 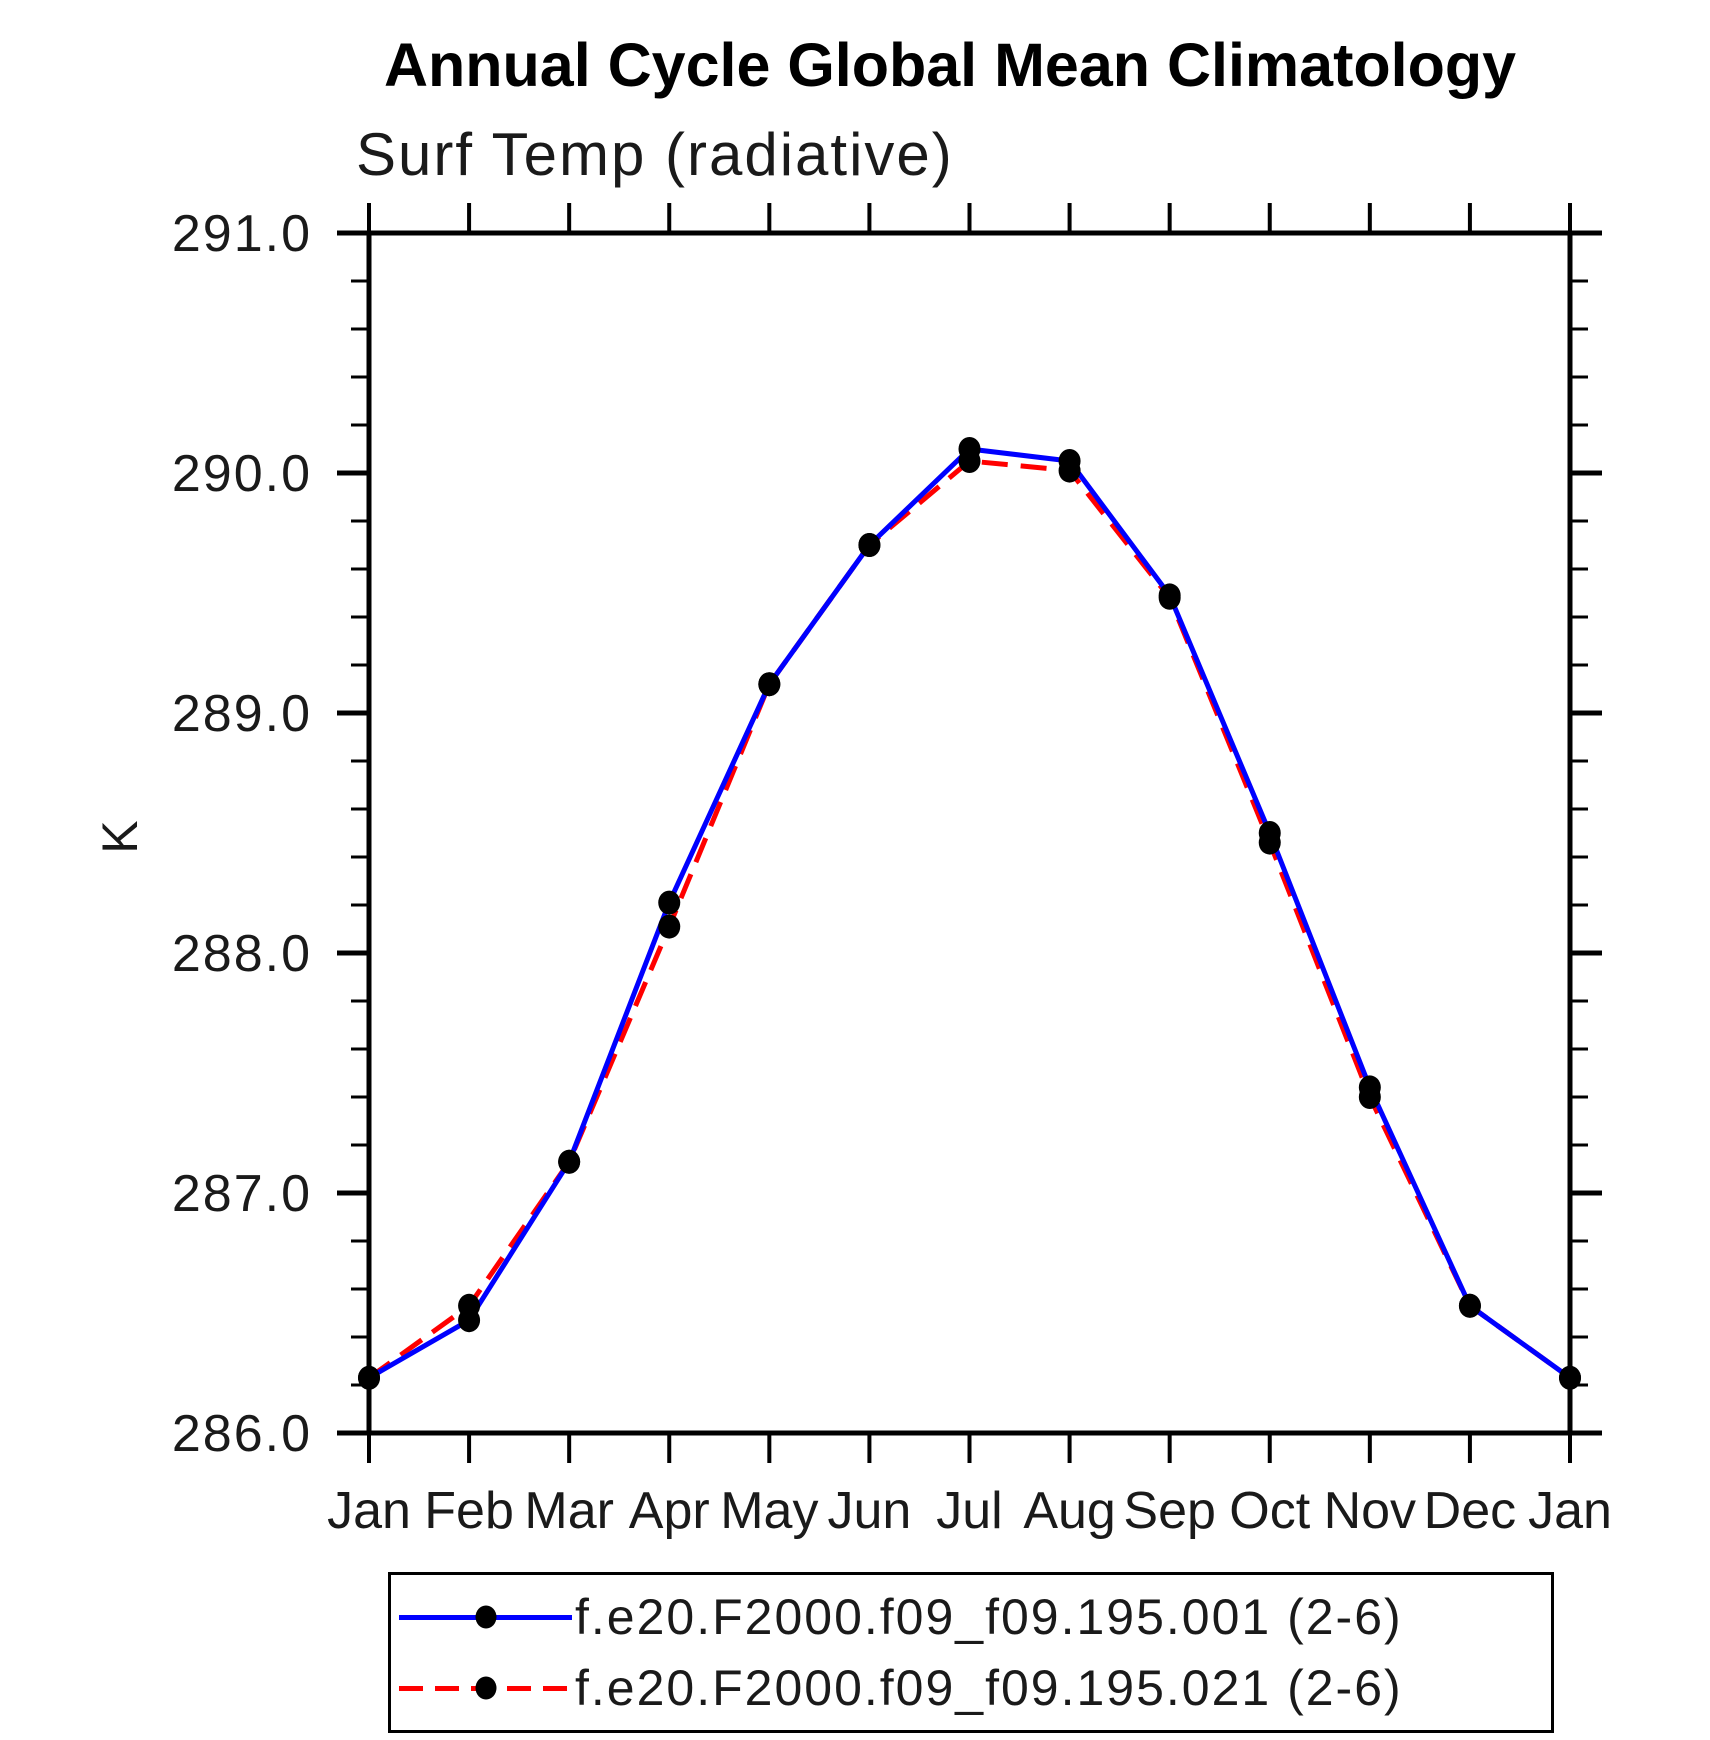 I want to click on legend-item: f.e20.F2000.f09_f09.195.021 (2-6), so click(x=901, y=1688).